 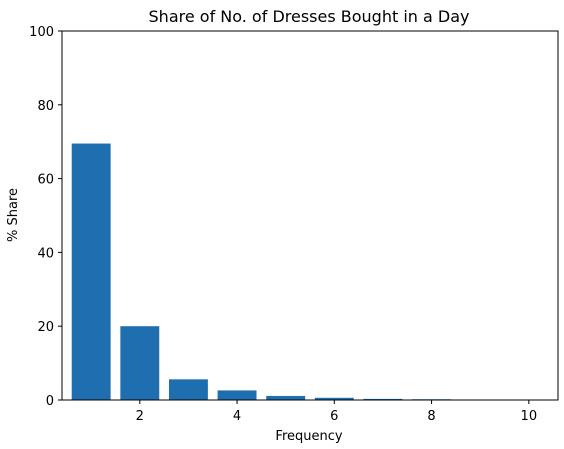 I want to click on x-tick-label-10: 10, so click(x=529, y=416).